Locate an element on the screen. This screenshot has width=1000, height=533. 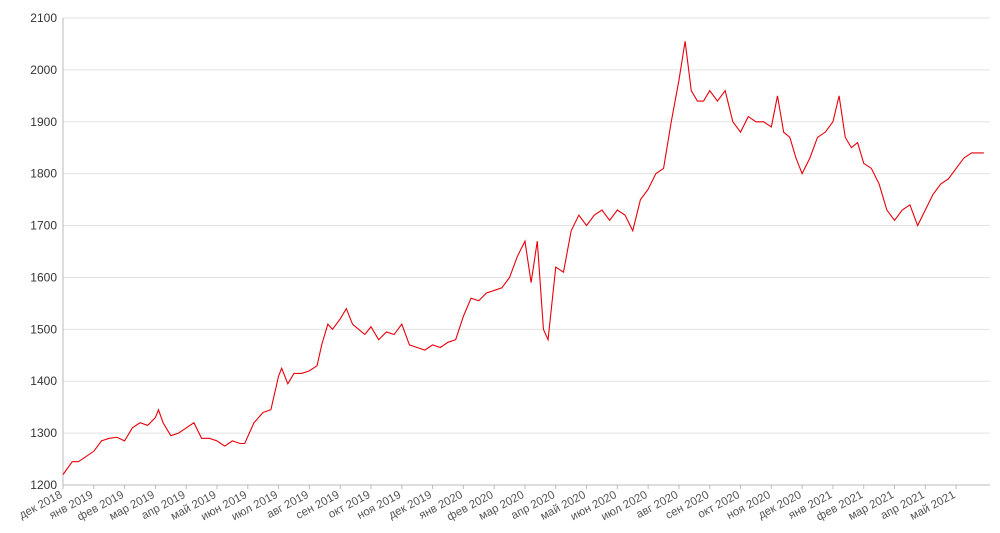
y-tick-label: 1900 is located at coordinates (43, 122).